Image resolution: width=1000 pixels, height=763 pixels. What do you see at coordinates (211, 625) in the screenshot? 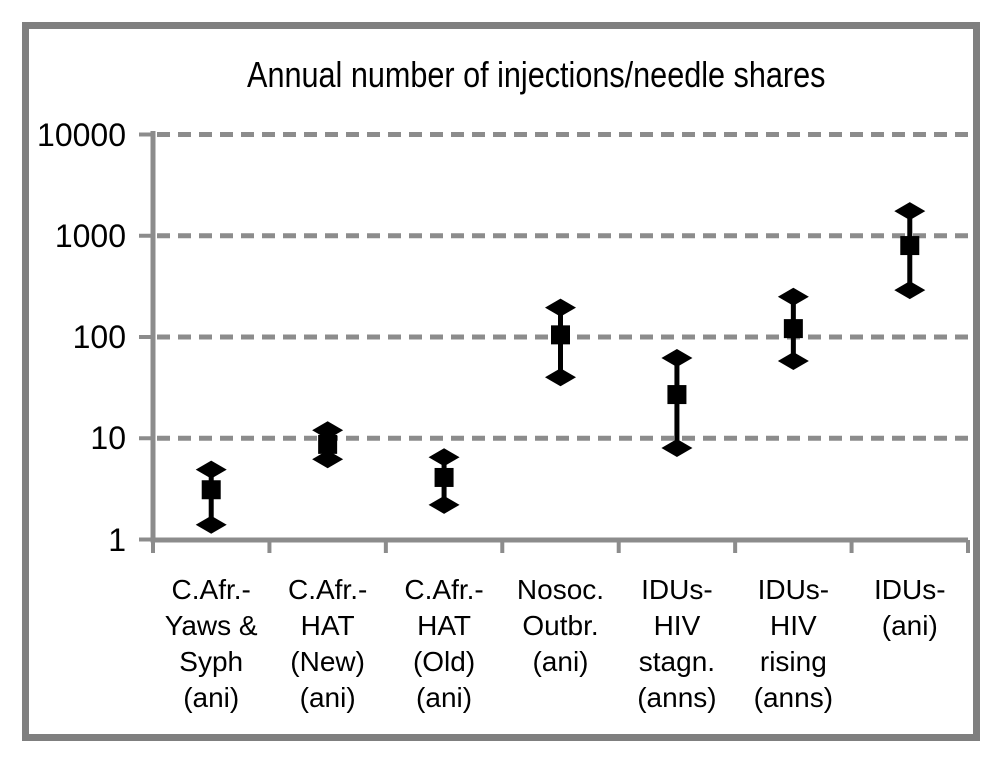
I see `category-label-line: Yaws &` at bounding box center [211, 625].